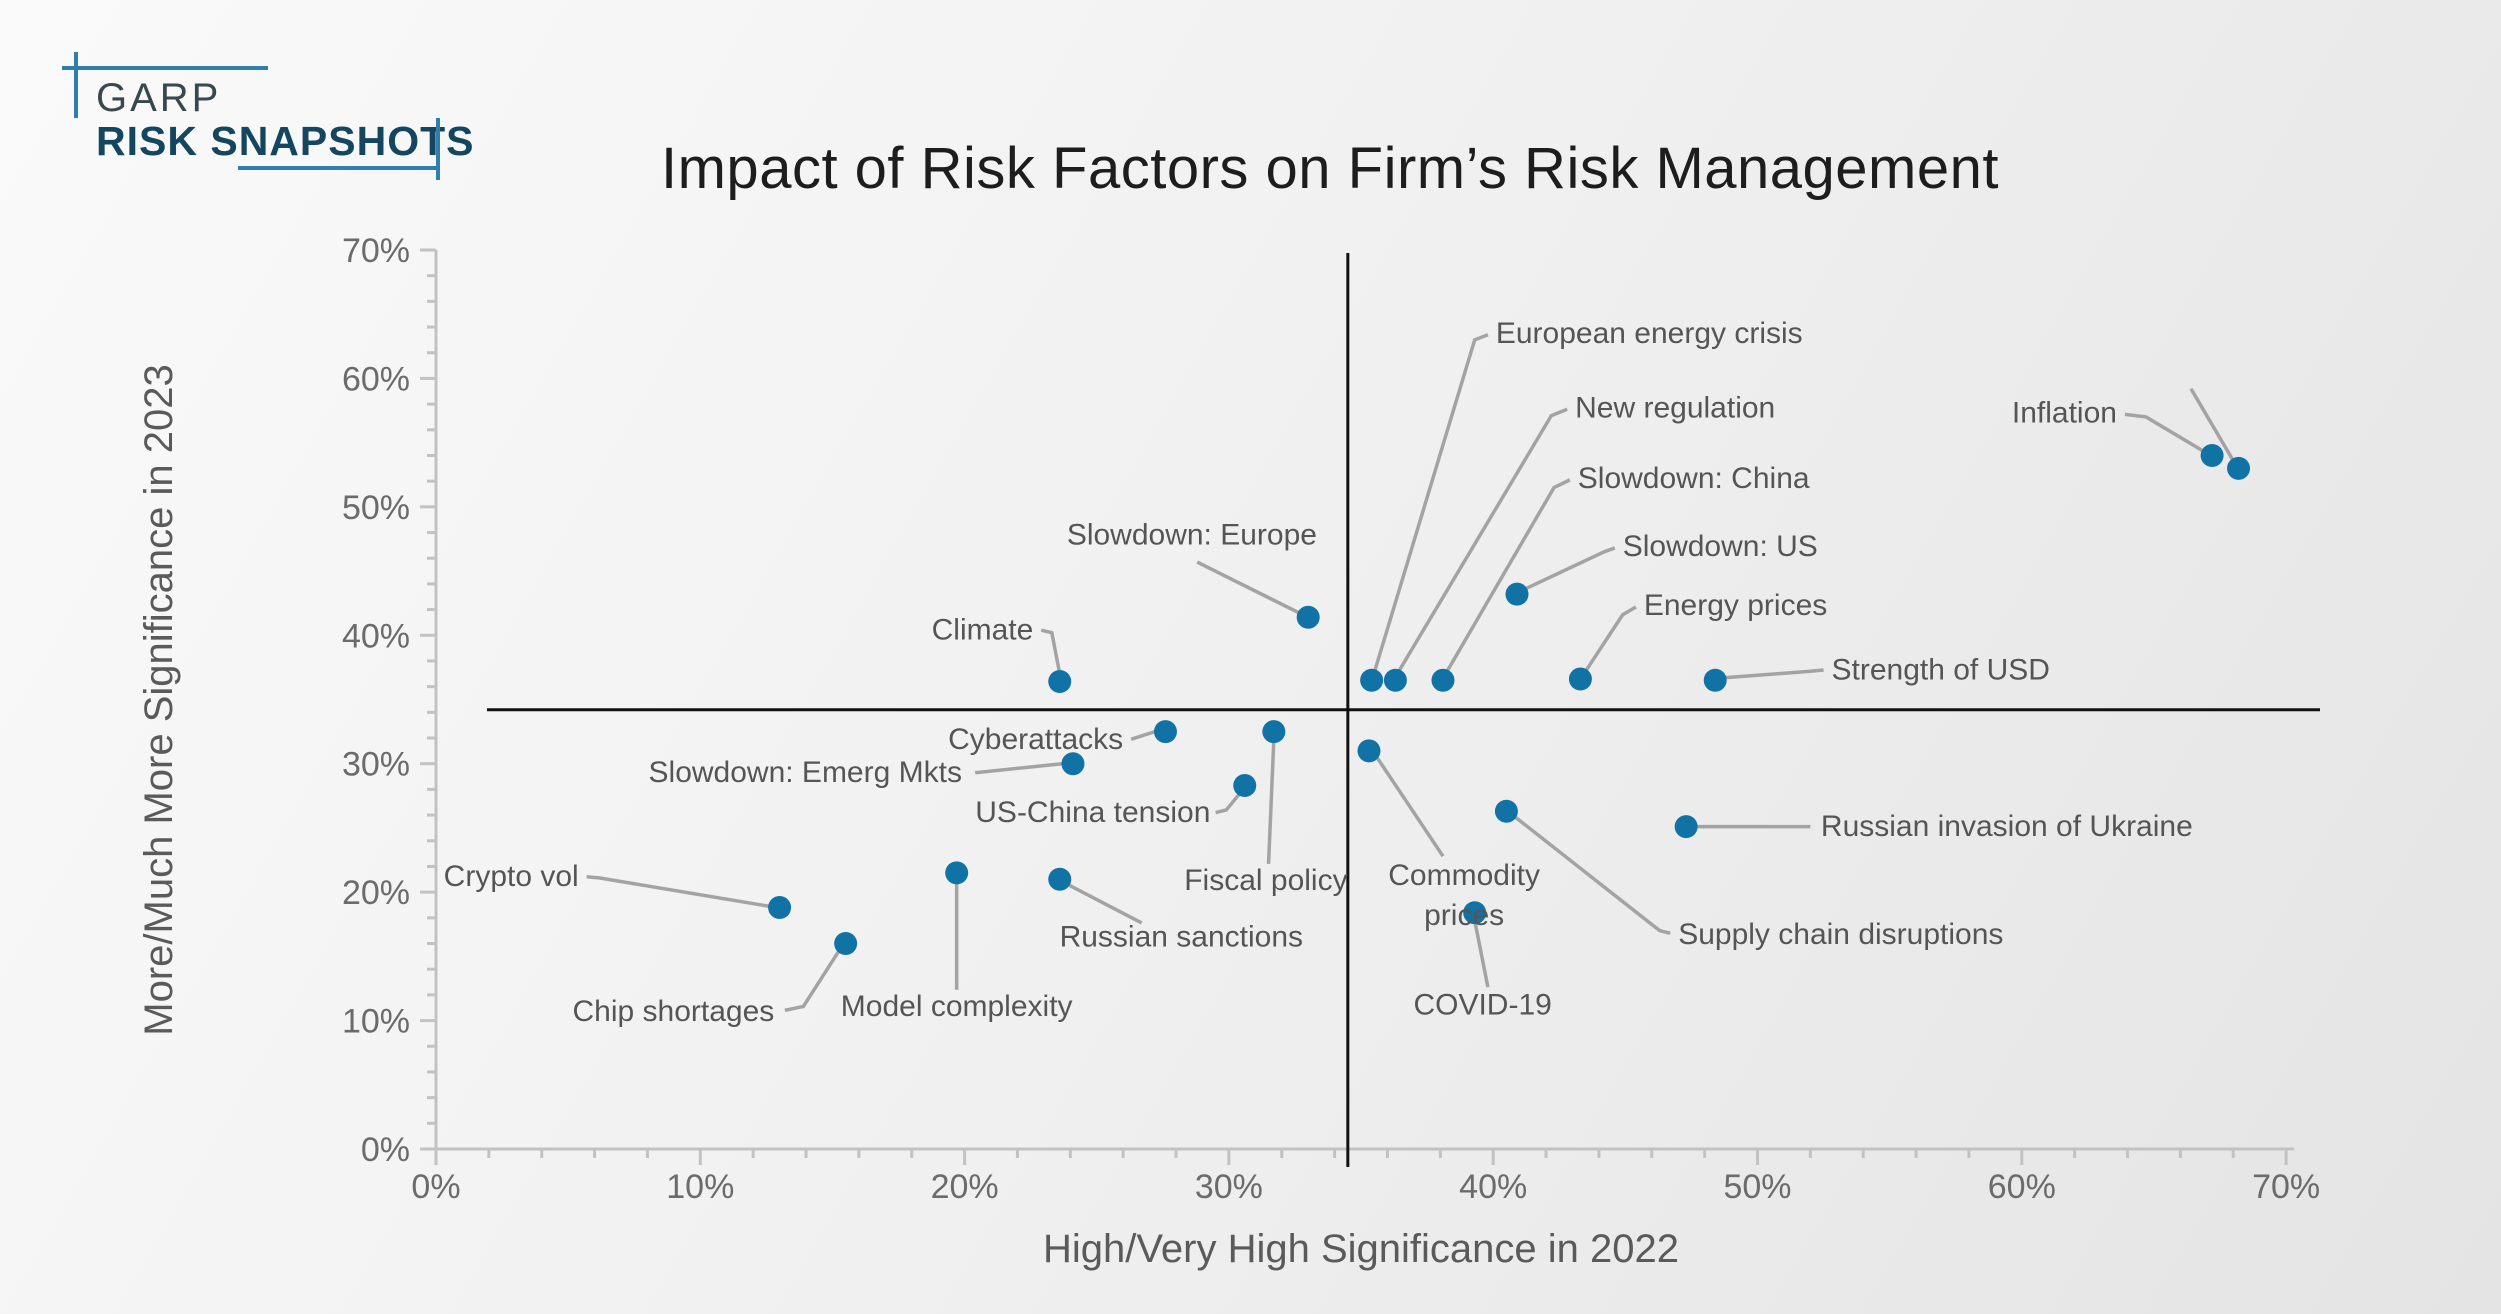 The width and height of the screenshot is (2501, 1314). What do you see at coordinates (1580, 679) in the screenshot?
I see `point-dot-energy-prices` at bounding box center [1580, 679].